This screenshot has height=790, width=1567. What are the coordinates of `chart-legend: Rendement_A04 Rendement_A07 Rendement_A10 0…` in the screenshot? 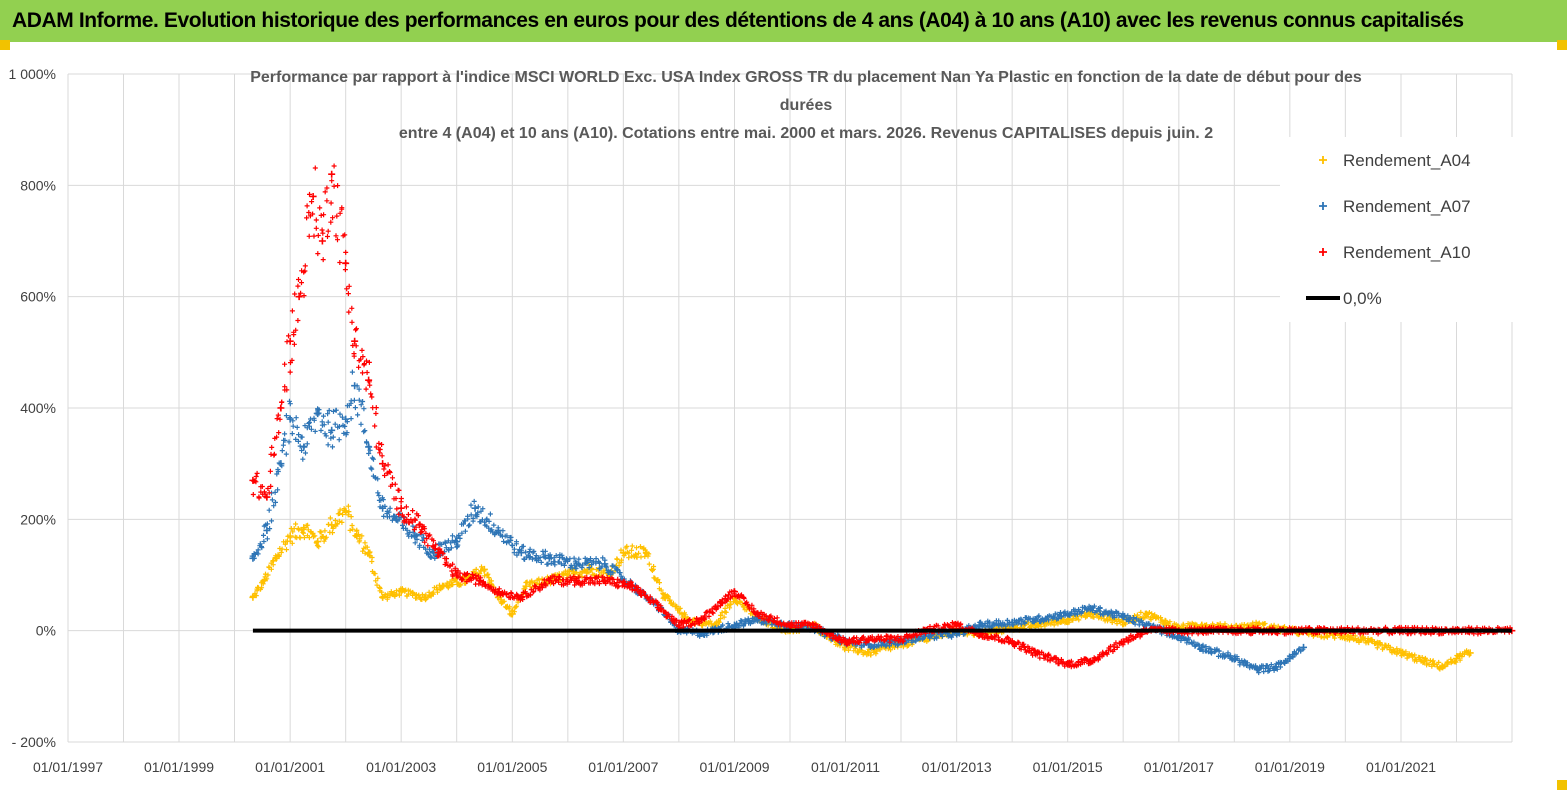 It's located at (1405, 229).